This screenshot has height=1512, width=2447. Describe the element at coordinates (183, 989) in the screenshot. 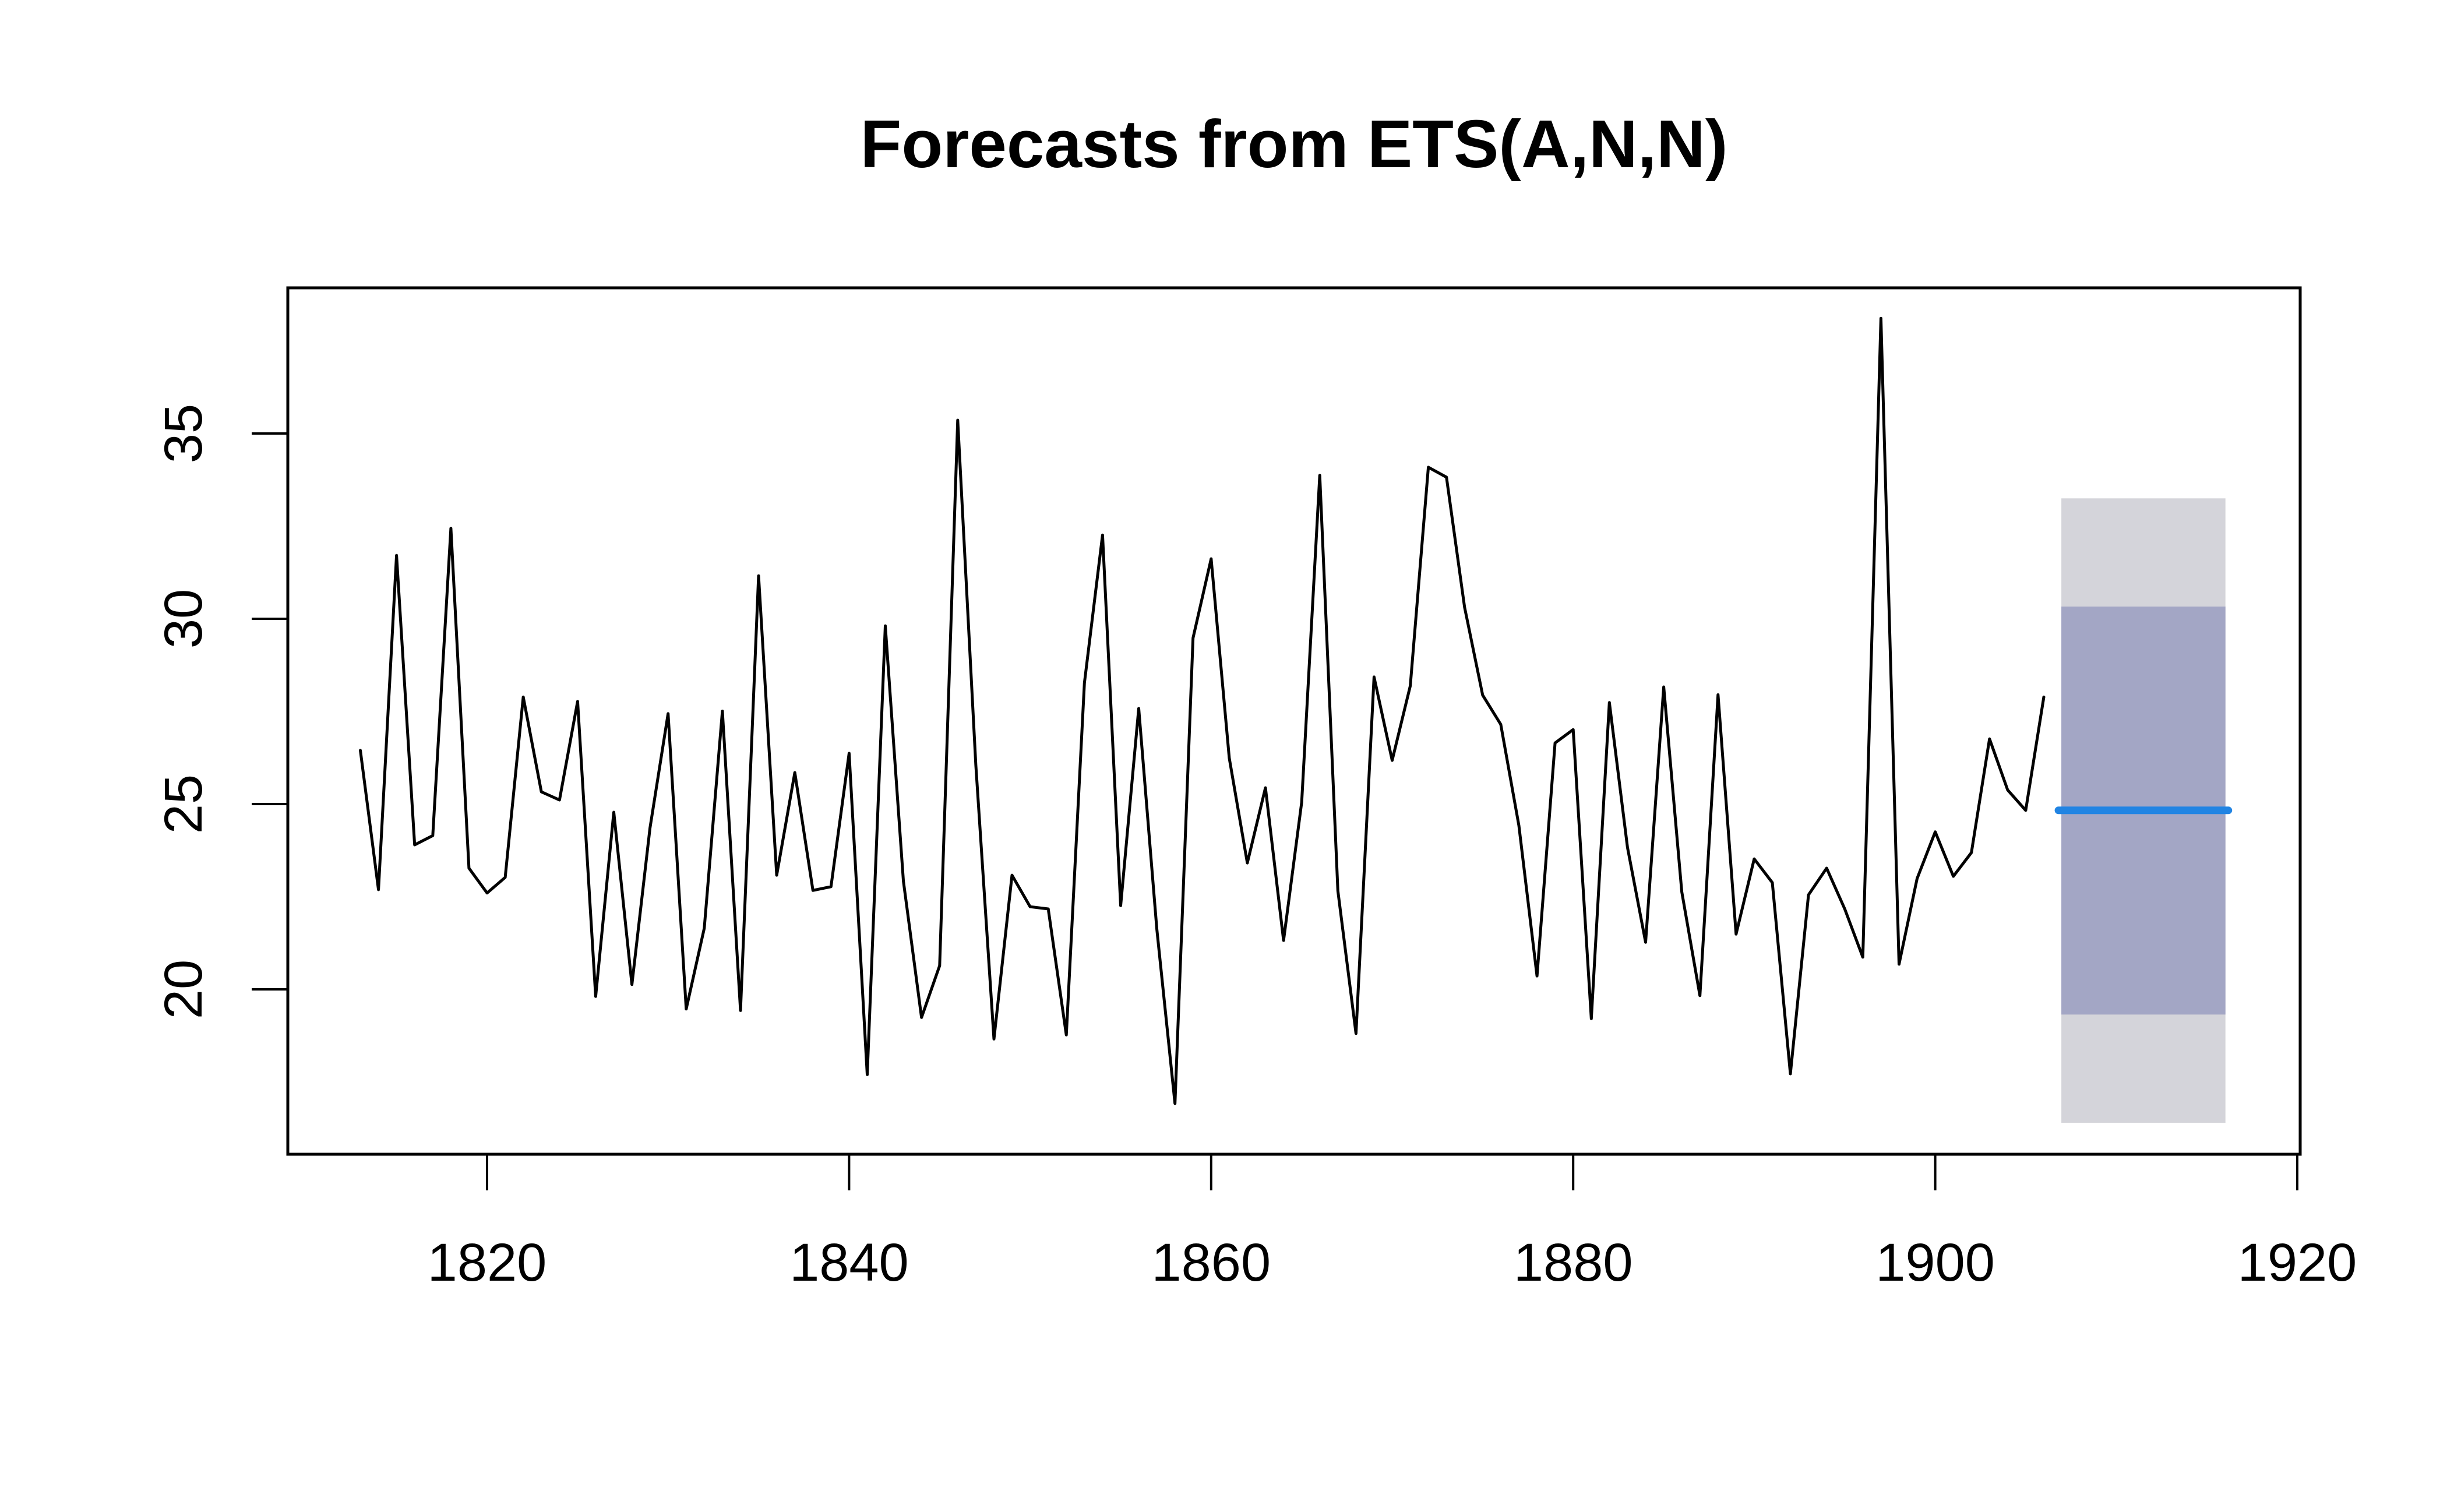

I see `y-tick-label: 20` at that location.